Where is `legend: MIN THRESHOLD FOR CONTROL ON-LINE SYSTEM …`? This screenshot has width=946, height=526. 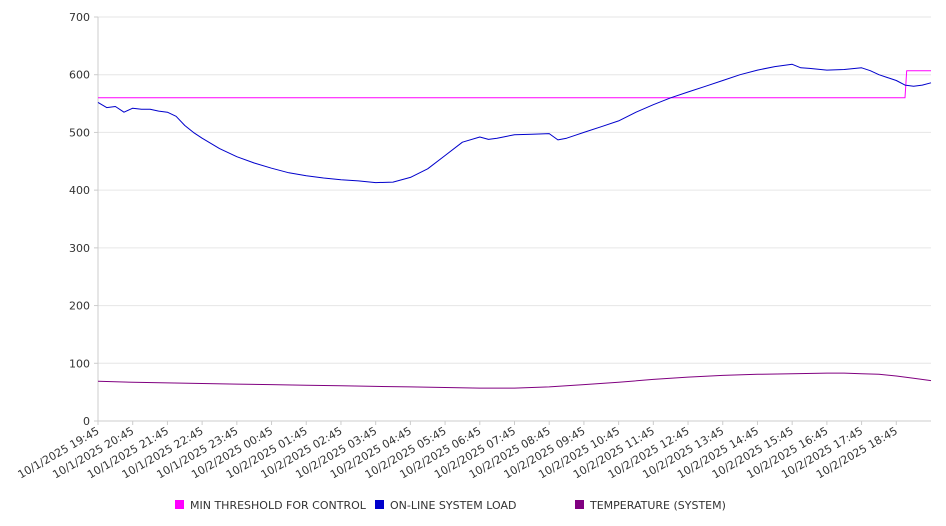 legend: MIN THRESHOLD FOR CONTROL ON-LINE SYSTEM … is located at coordinates (450, 505).